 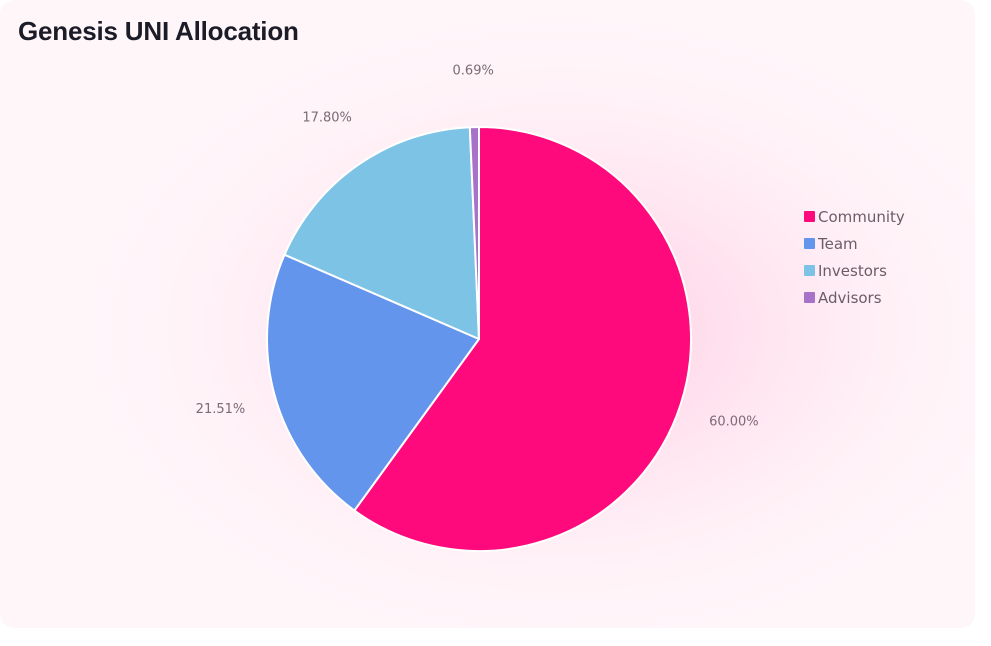 I want to click on chart-title: Genesis UNI Allocation, so click(x=158, y=31).